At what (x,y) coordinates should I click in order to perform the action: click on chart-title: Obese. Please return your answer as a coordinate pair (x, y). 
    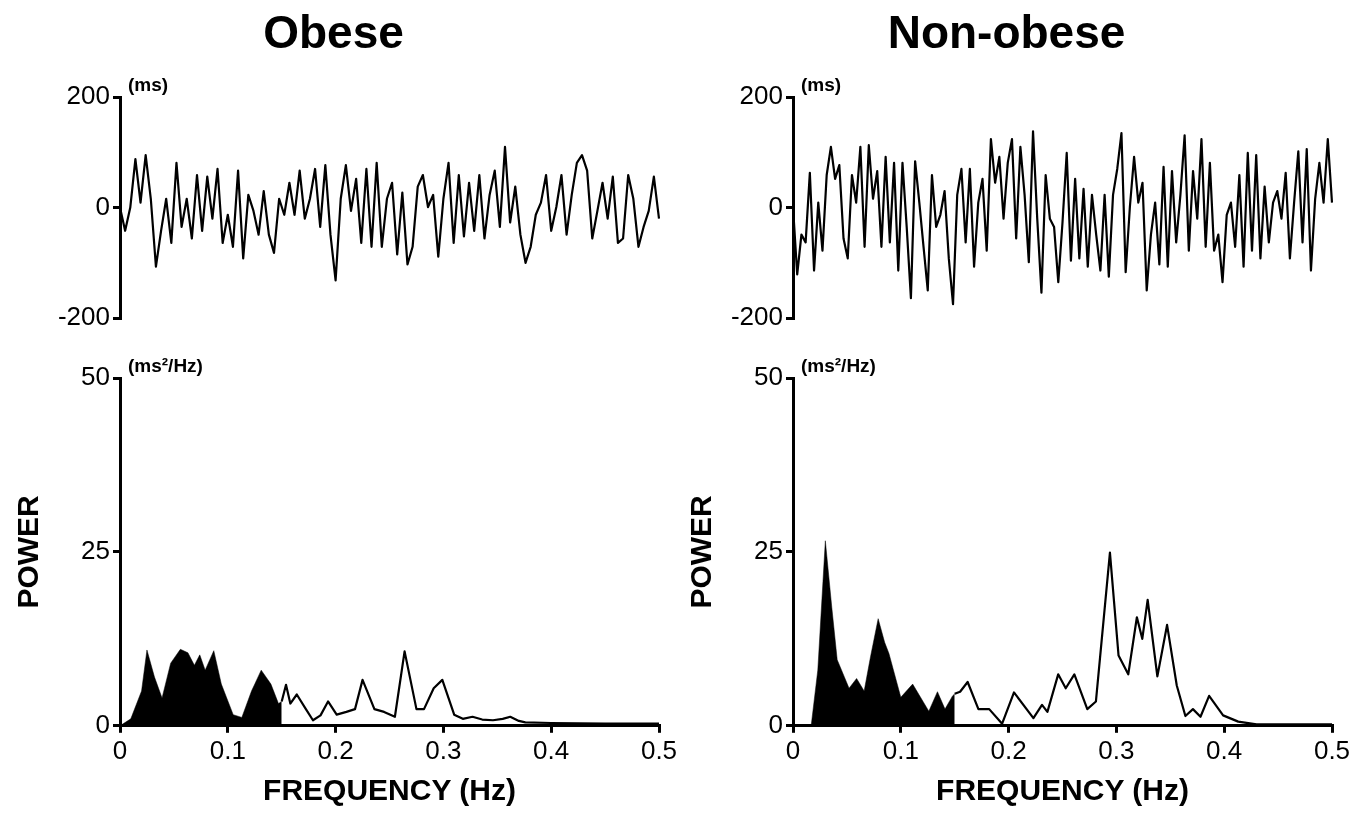
    Looking at the image, I should click on (333, 32).